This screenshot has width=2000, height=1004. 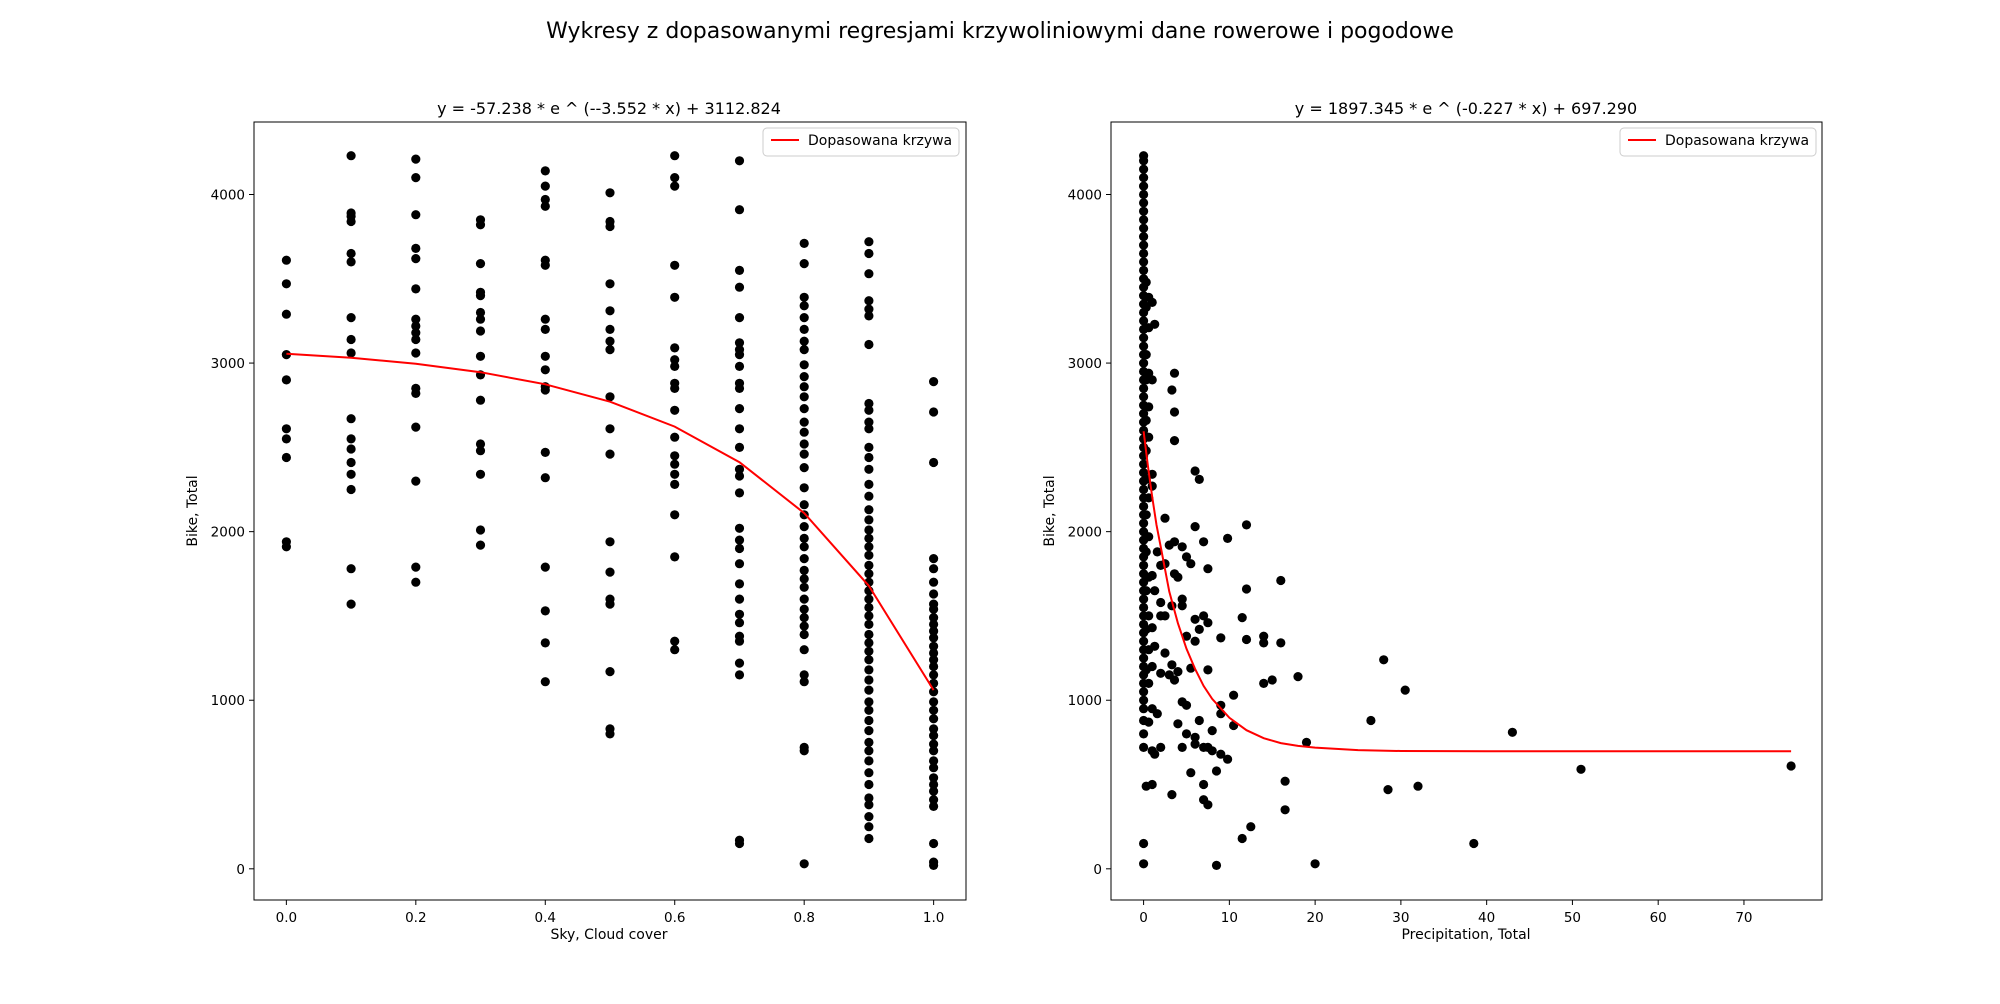 What do you see at coordinates (674, 918) in the screenshot?
I see `x-tick-label: 0.6` at bounding box center [674, 918].